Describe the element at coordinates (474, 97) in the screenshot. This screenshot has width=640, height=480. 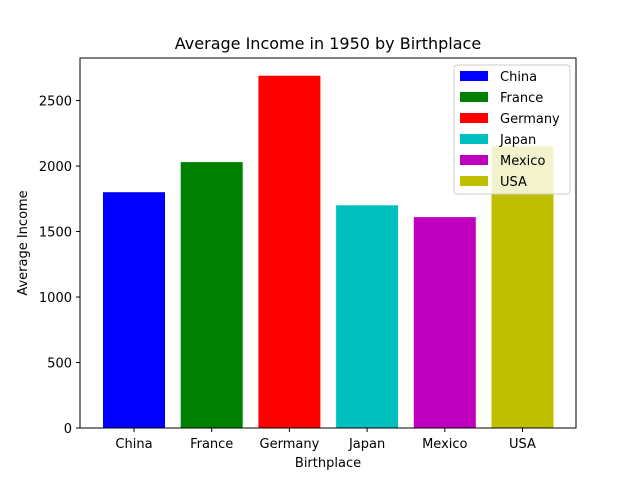
I see `legend-swatch-france` at that location.